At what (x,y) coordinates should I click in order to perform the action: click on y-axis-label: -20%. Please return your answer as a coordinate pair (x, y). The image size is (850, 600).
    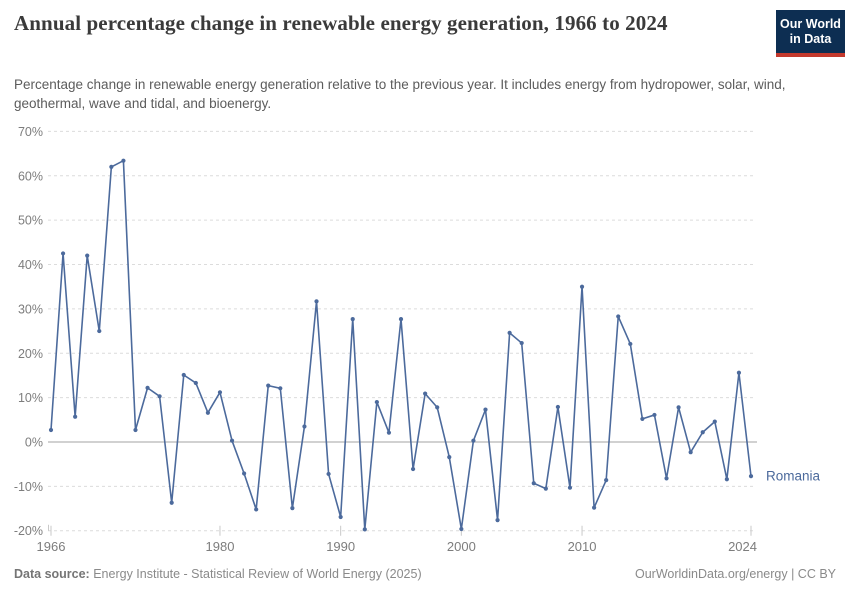
    Looking at the image, I should click on (28, 531).